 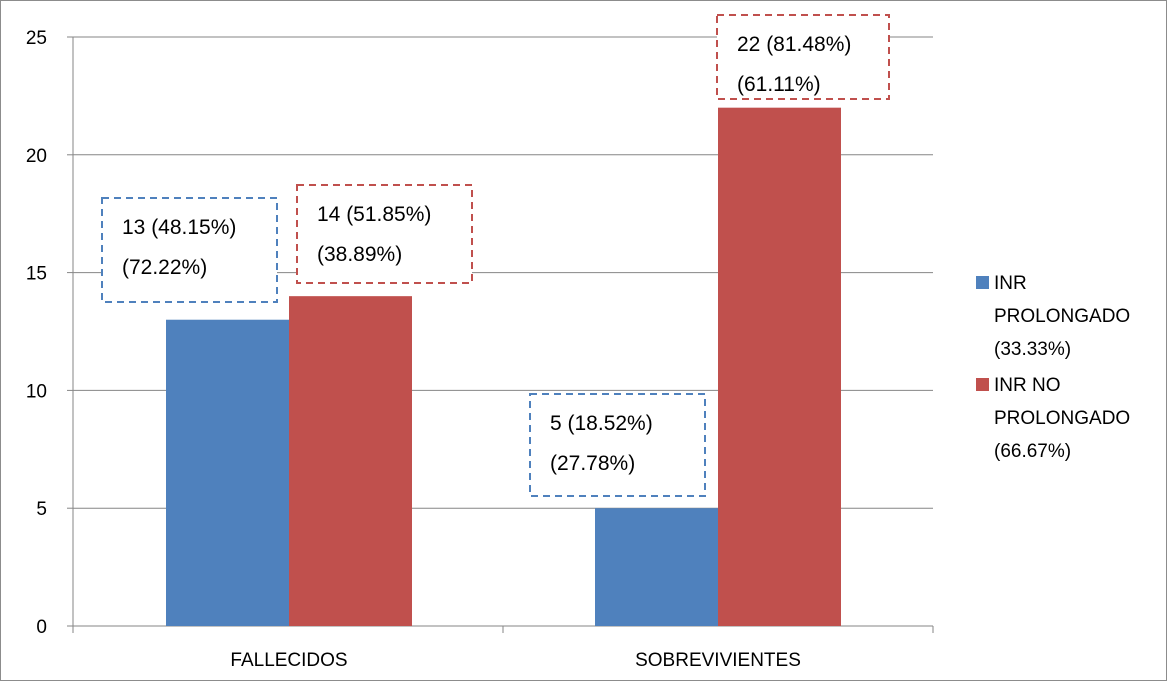 What do you see at coordinates (1032, 349) in the screenshot?
I see `legend-label: (33.33%)` at bounding box center [1032, 349].